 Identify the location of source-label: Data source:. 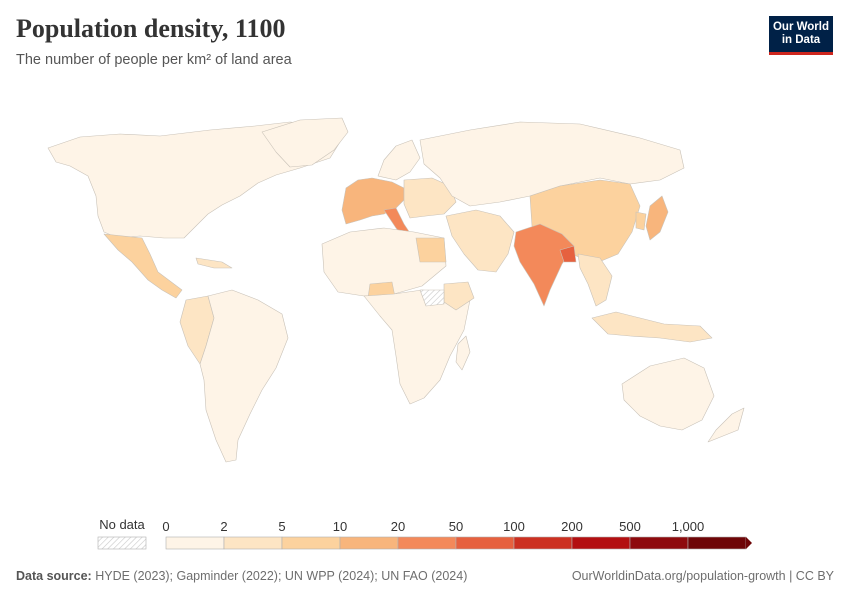
(54, 576).